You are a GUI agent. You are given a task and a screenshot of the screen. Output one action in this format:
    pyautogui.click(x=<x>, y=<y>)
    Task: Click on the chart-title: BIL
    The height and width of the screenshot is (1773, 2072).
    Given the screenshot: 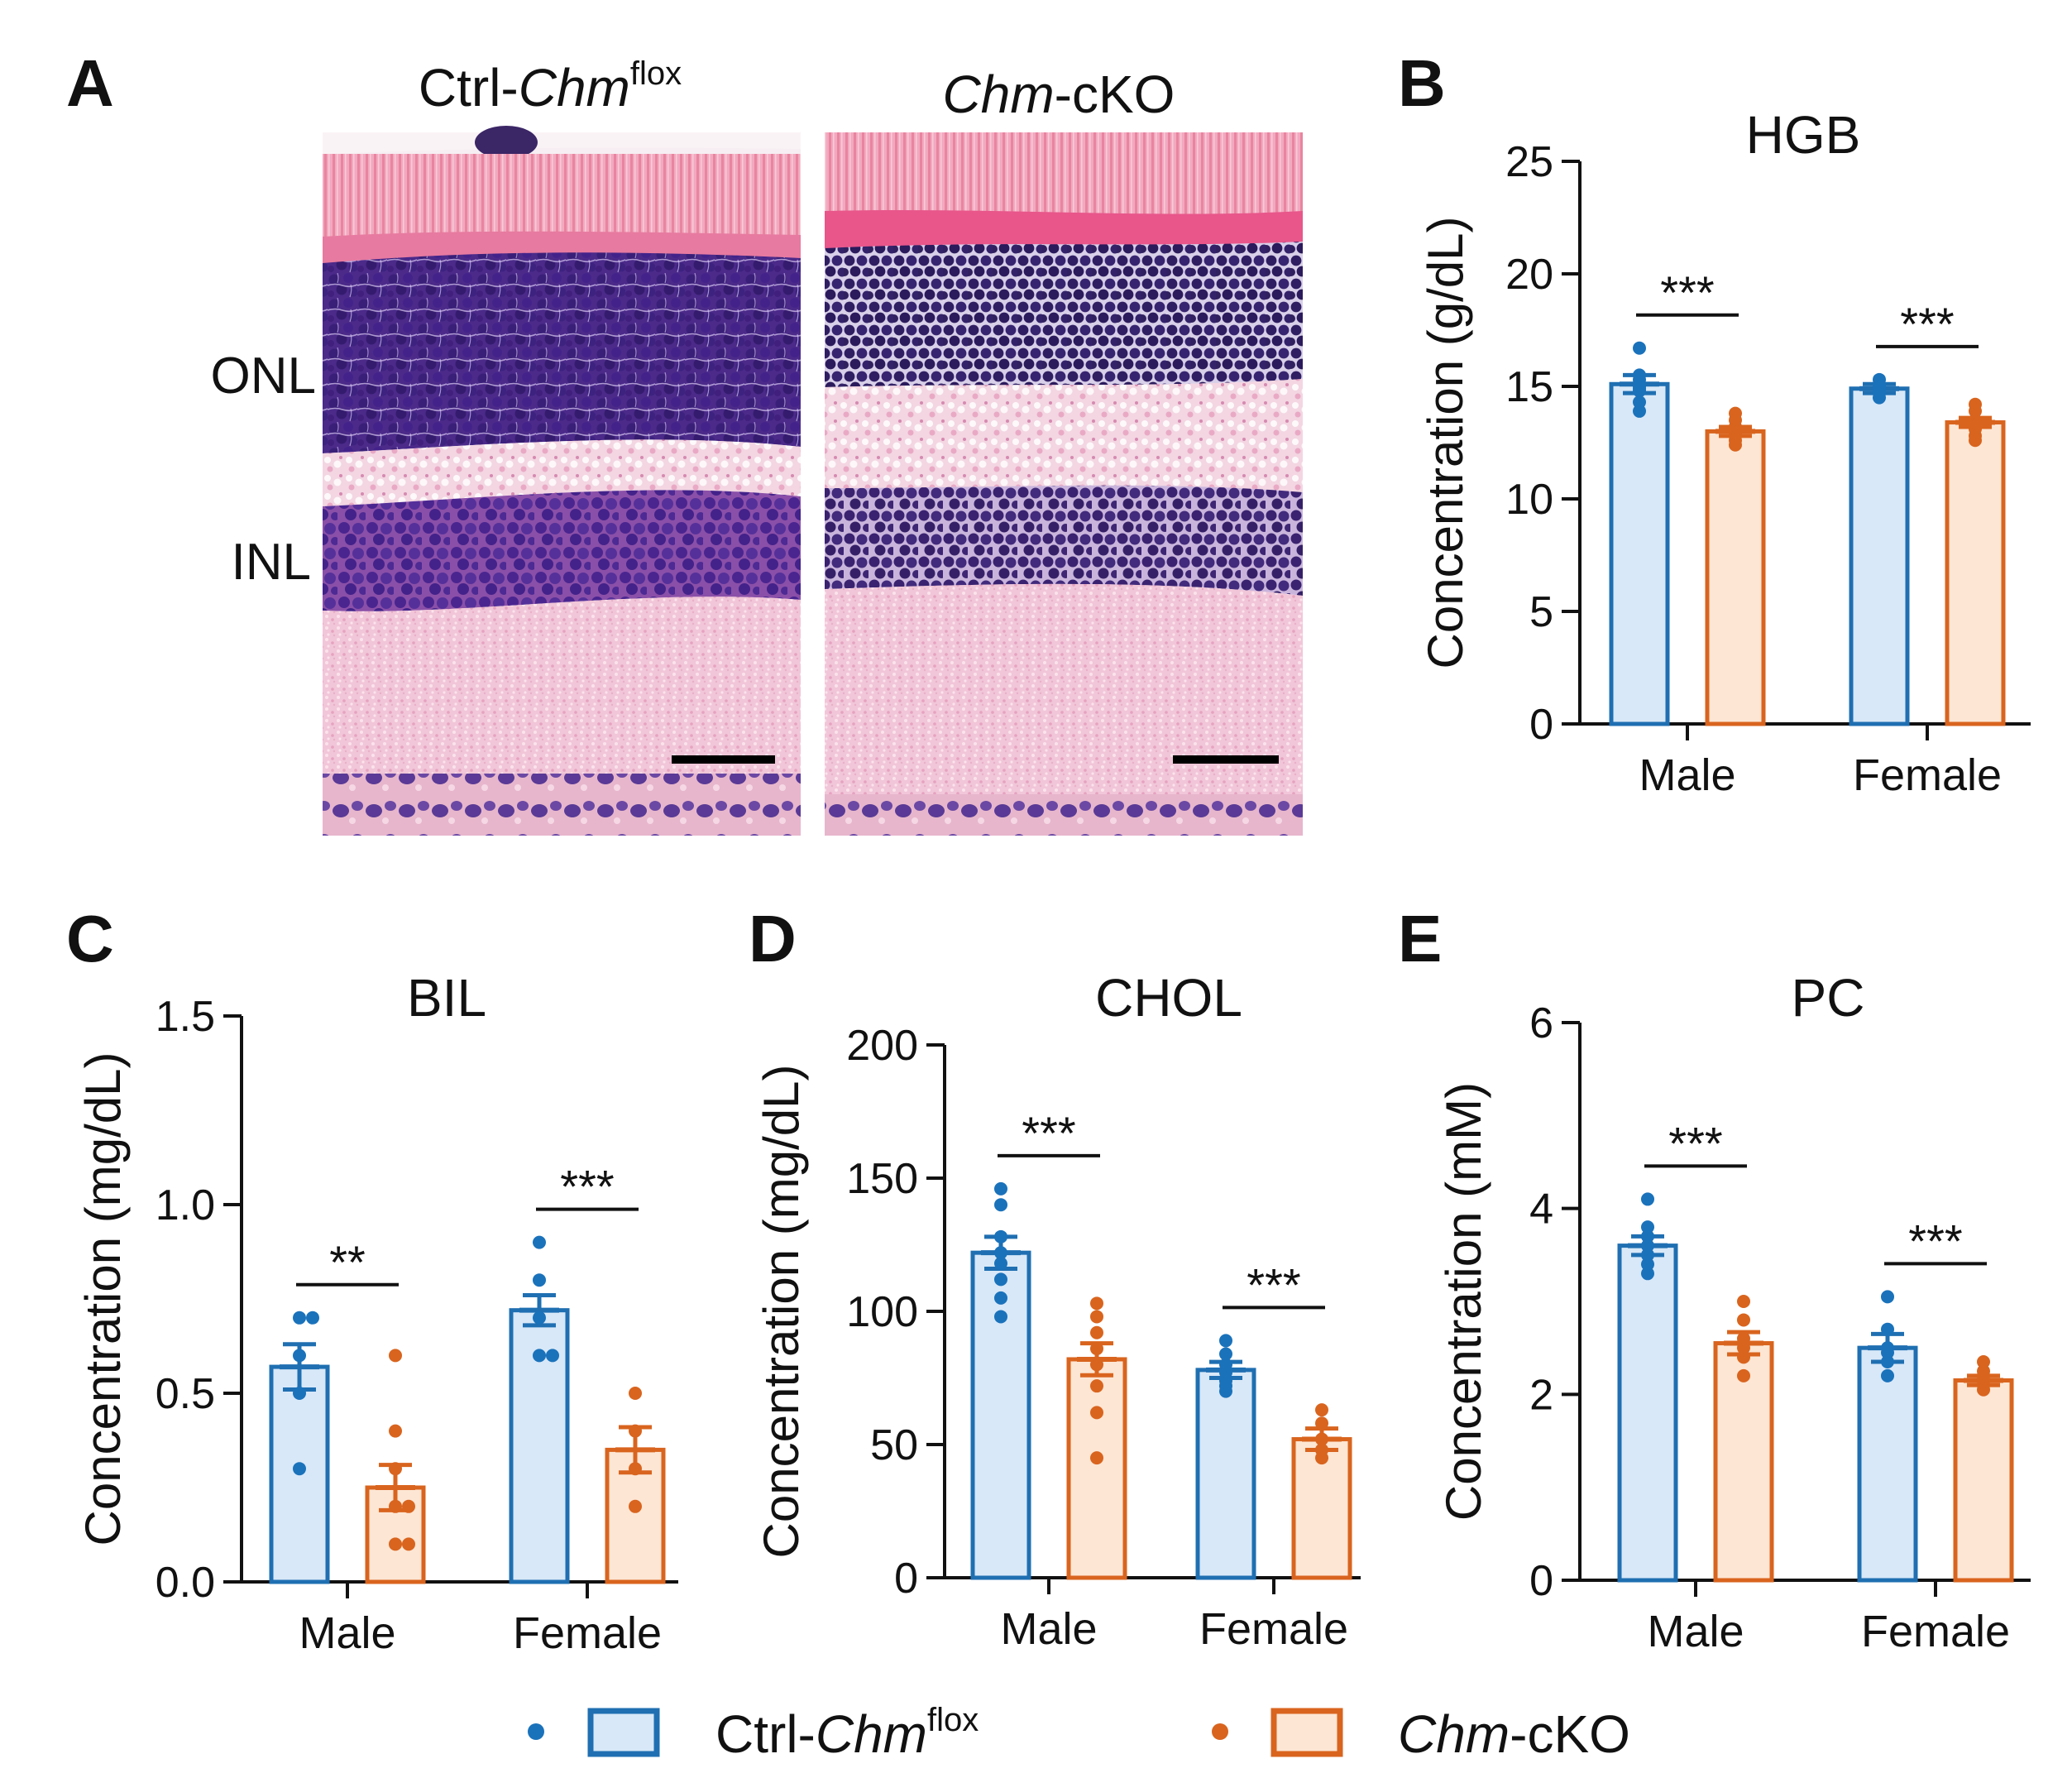 What is the action you would take?
    pyautogui.click(x=447, y=998)
    